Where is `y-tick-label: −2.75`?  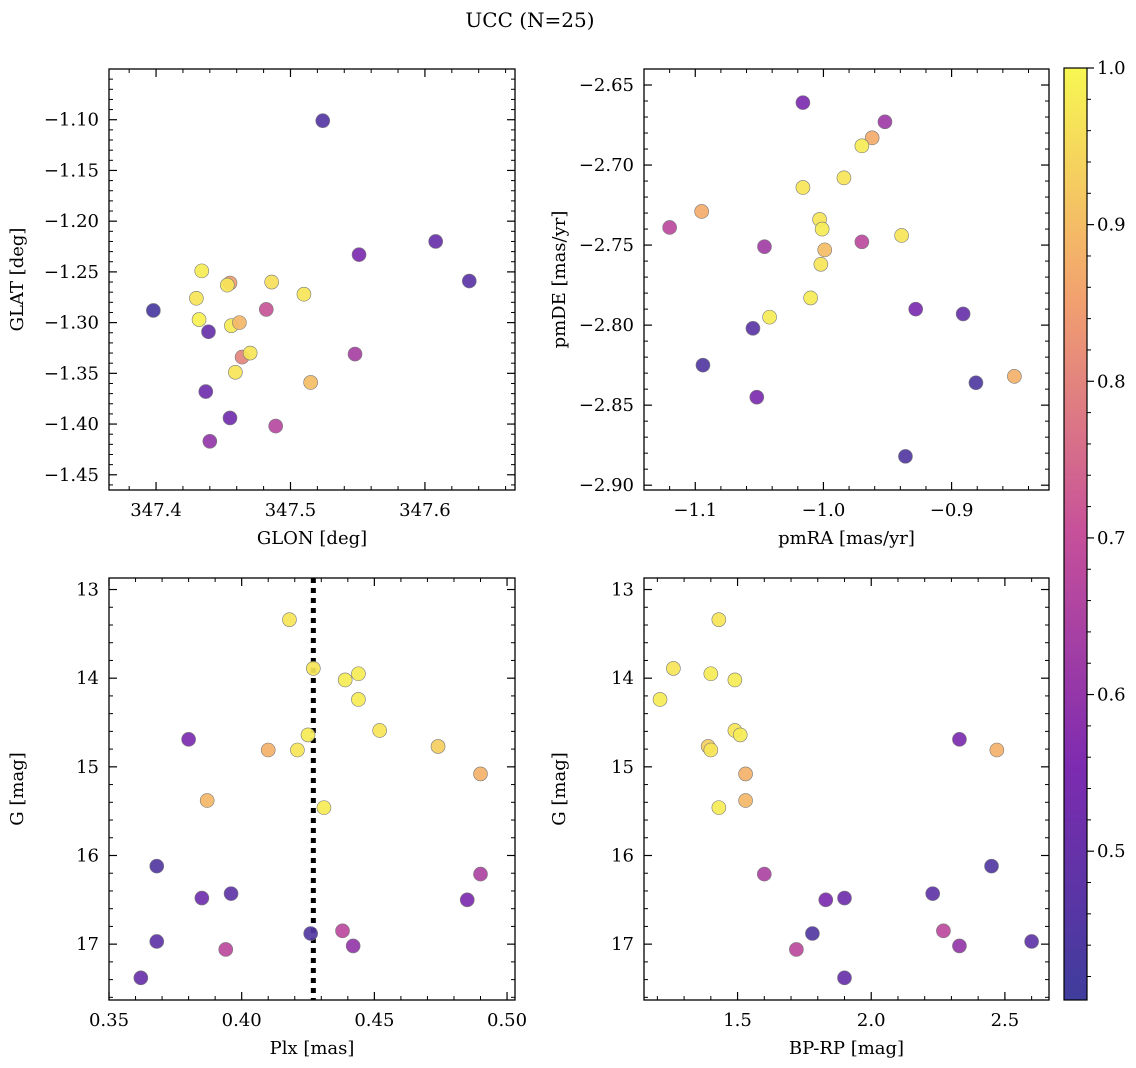 y-tick-label: −2.75 is located at coordinates (606, 245).